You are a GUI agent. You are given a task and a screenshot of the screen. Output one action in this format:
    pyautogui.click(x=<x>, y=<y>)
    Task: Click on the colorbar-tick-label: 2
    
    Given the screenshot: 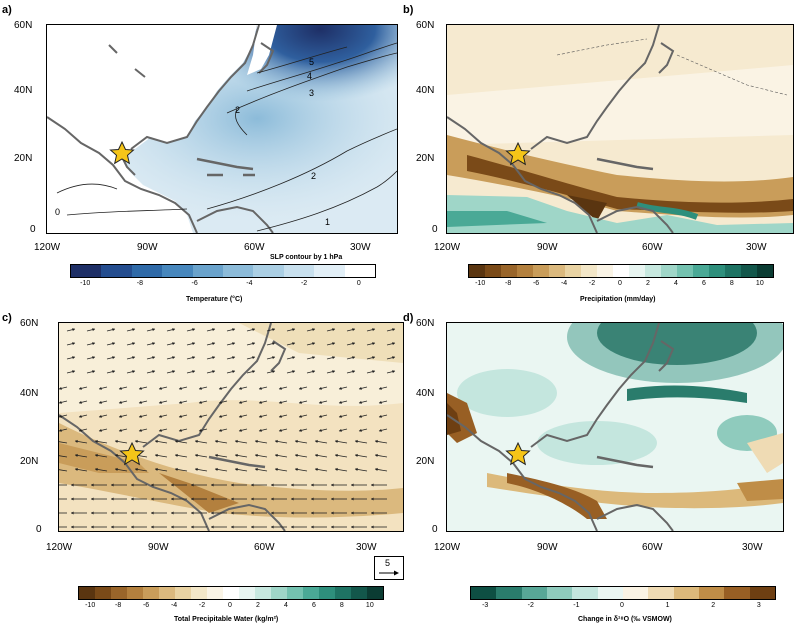 What is the action you would take?
    pyautogui.click(x=258, y=605)
    